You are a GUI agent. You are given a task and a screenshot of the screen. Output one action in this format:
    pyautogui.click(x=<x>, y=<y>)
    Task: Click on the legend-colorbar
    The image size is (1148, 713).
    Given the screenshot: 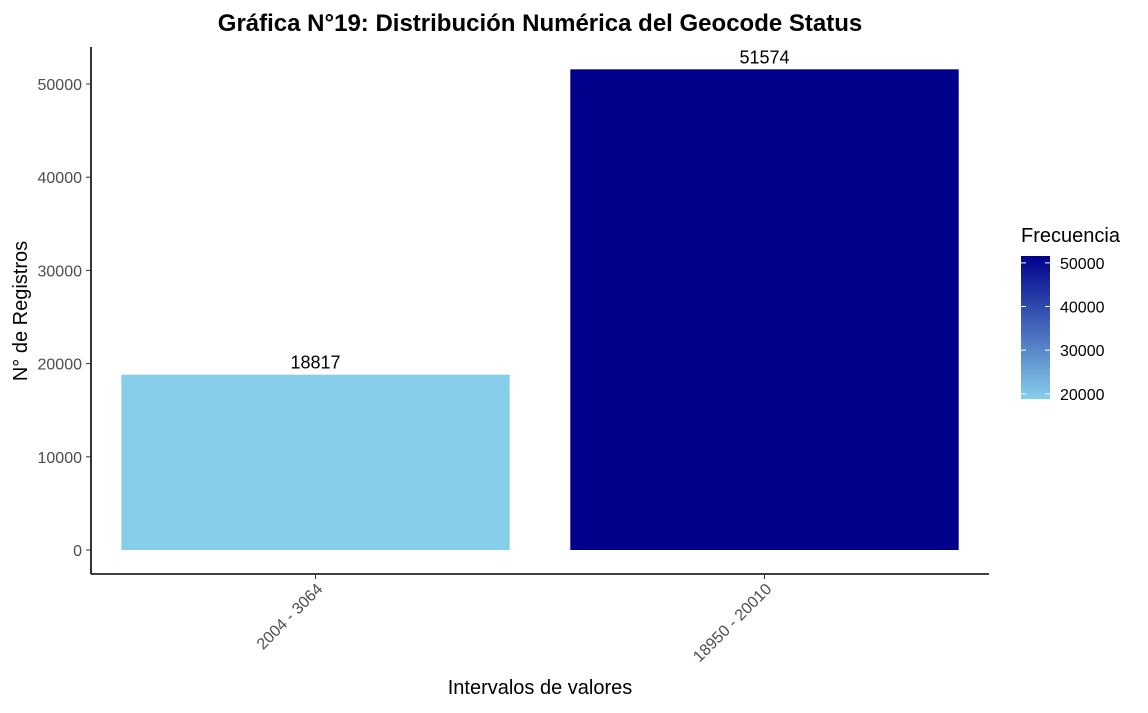 What is the action you would take?
    pyautogui.click(x=1035, y=327)
    